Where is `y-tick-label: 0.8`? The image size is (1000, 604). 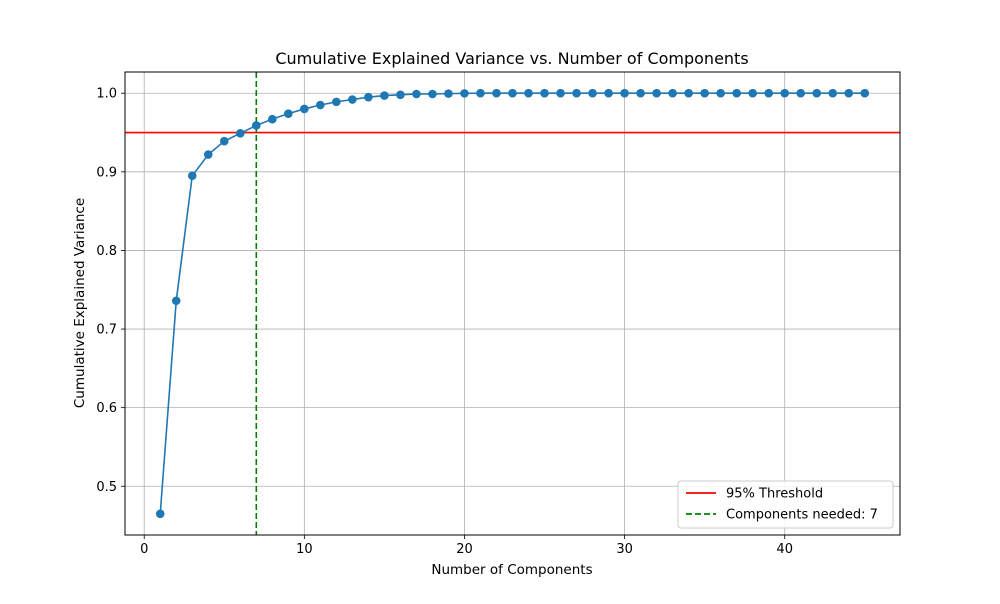 y-tick-label: 0.8 is located at coordinates (106, 251).